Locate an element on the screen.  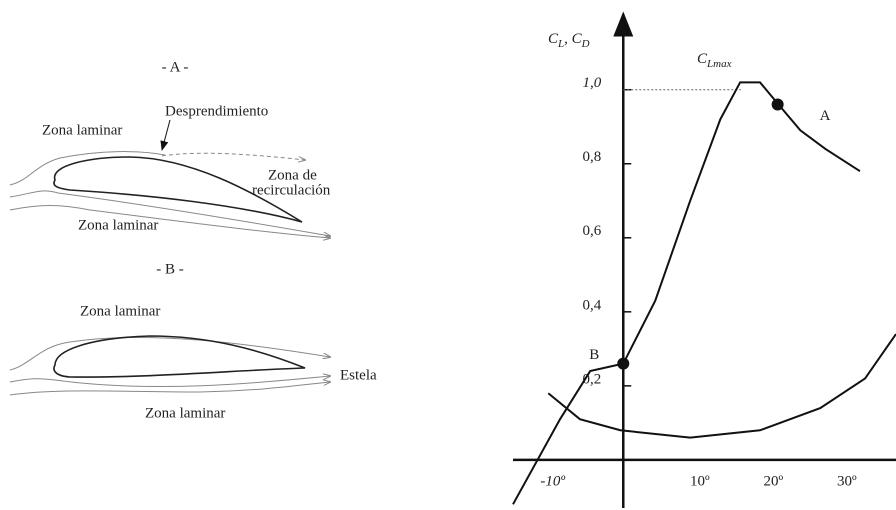
y-tick-label: 0,6 is located at coordinates (592, 231).